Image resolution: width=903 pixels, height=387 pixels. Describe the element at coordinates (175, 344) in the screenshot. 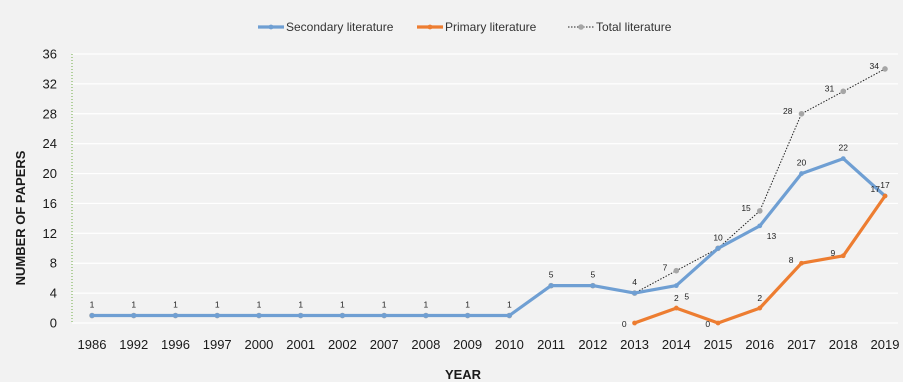

I see `x-tick-label: 1996` at that location.